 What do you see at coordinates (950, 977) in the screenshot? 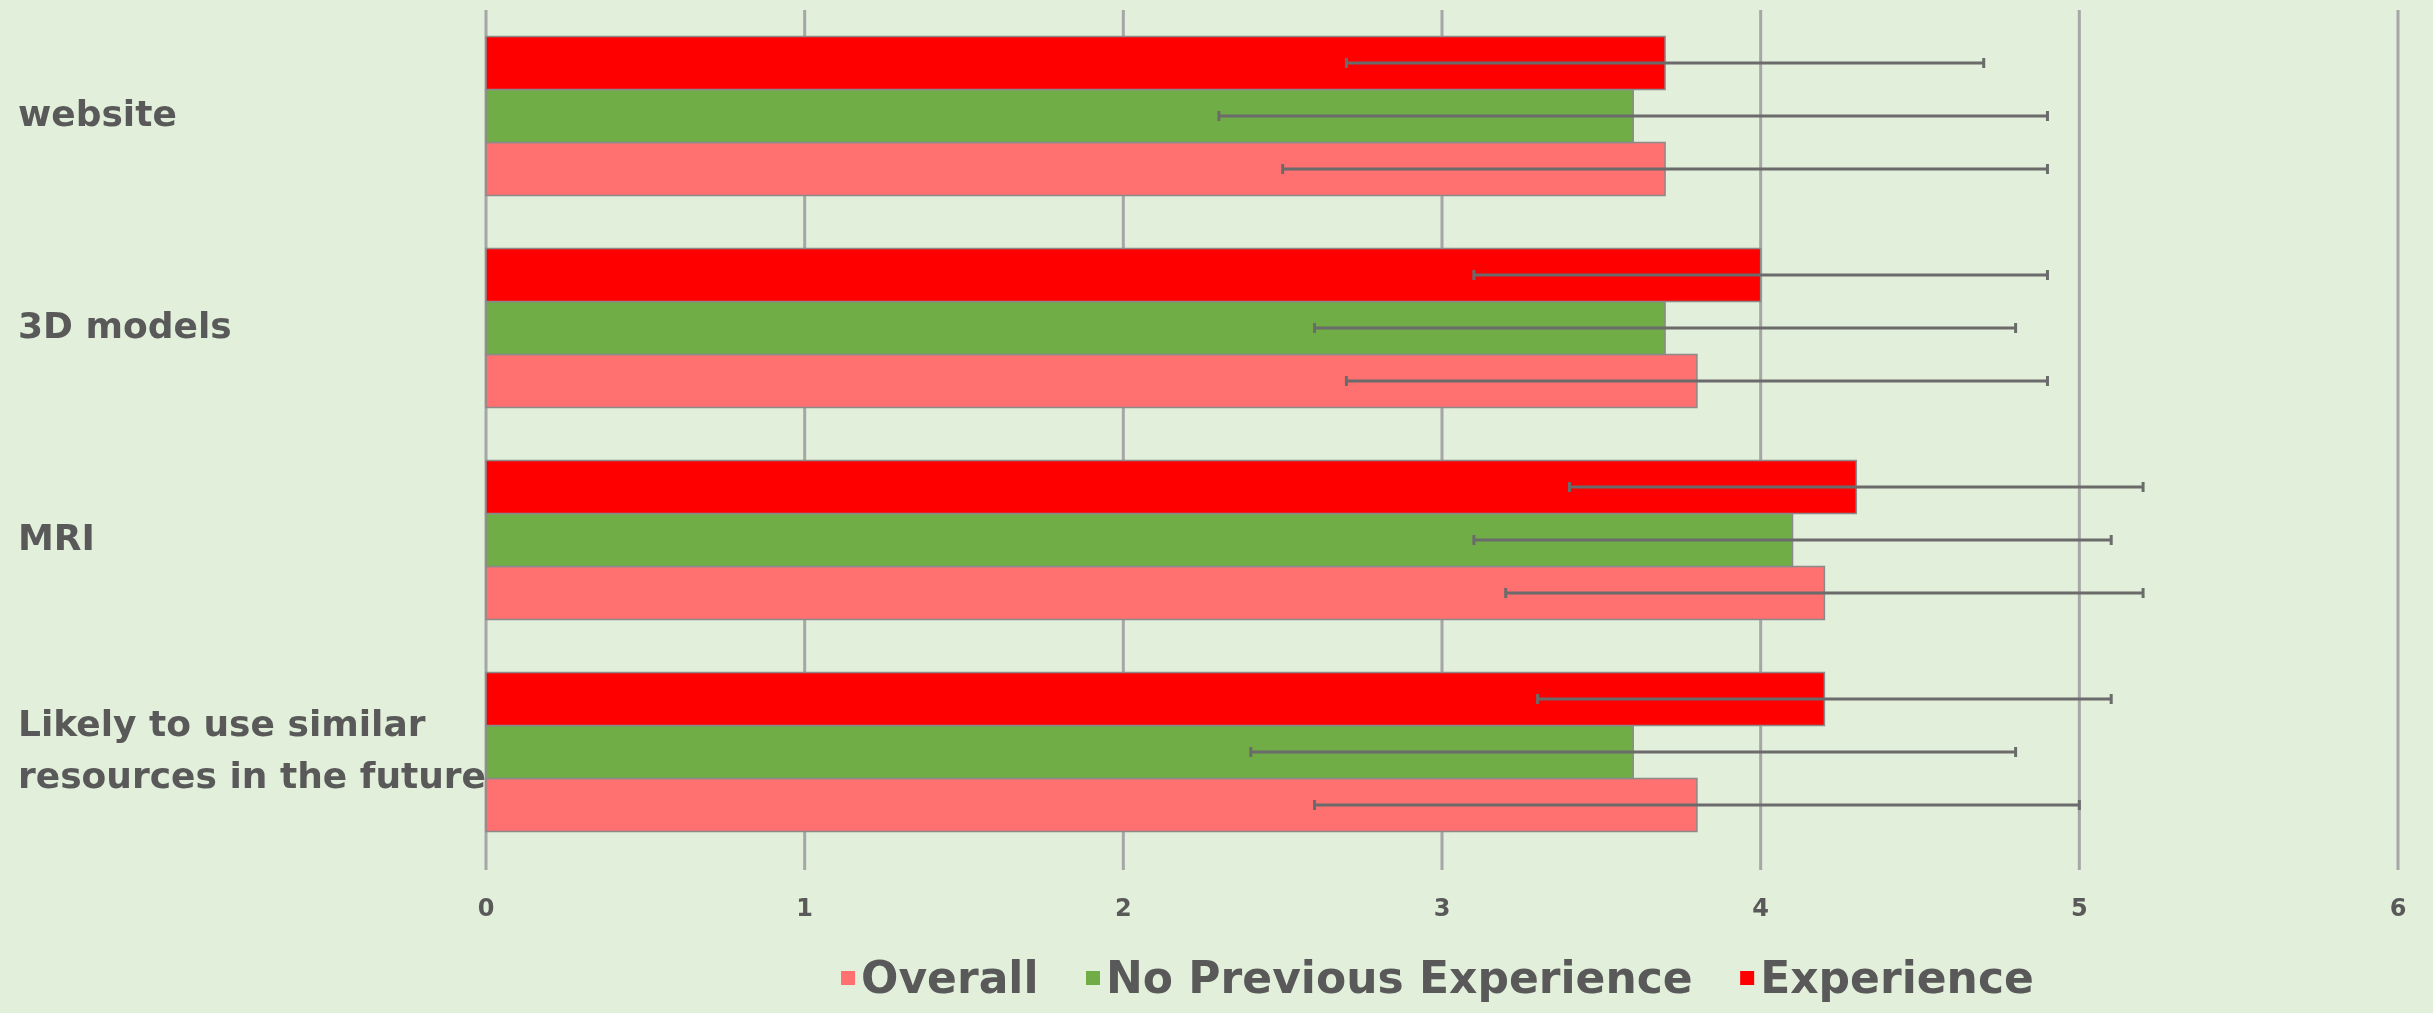
I see `legend-label: Overall` at bounding box center [950, 977].